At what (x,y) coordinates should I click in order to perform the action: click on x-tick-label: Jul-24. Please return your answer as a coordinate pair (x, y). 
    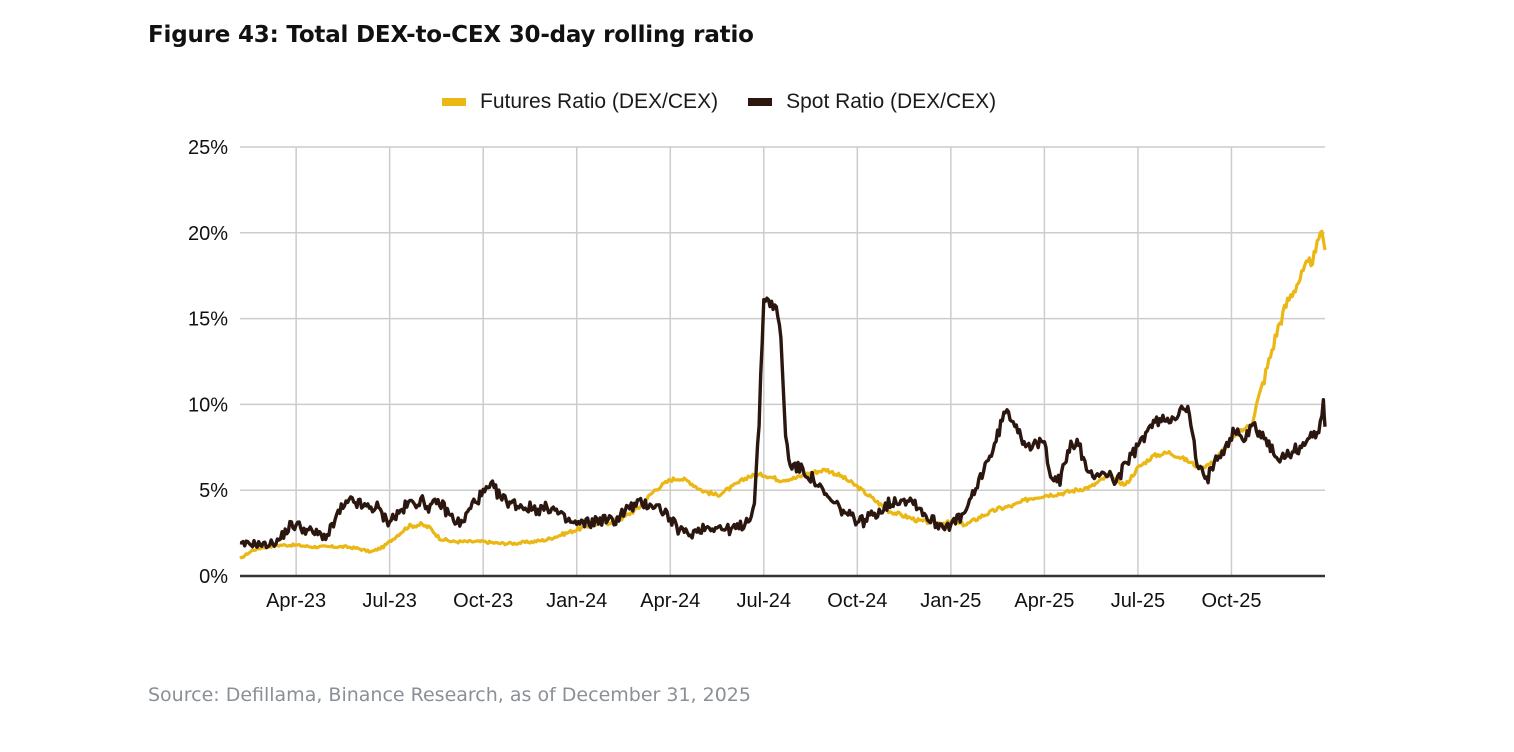
    Looking at the image, I should click on (764, 601).